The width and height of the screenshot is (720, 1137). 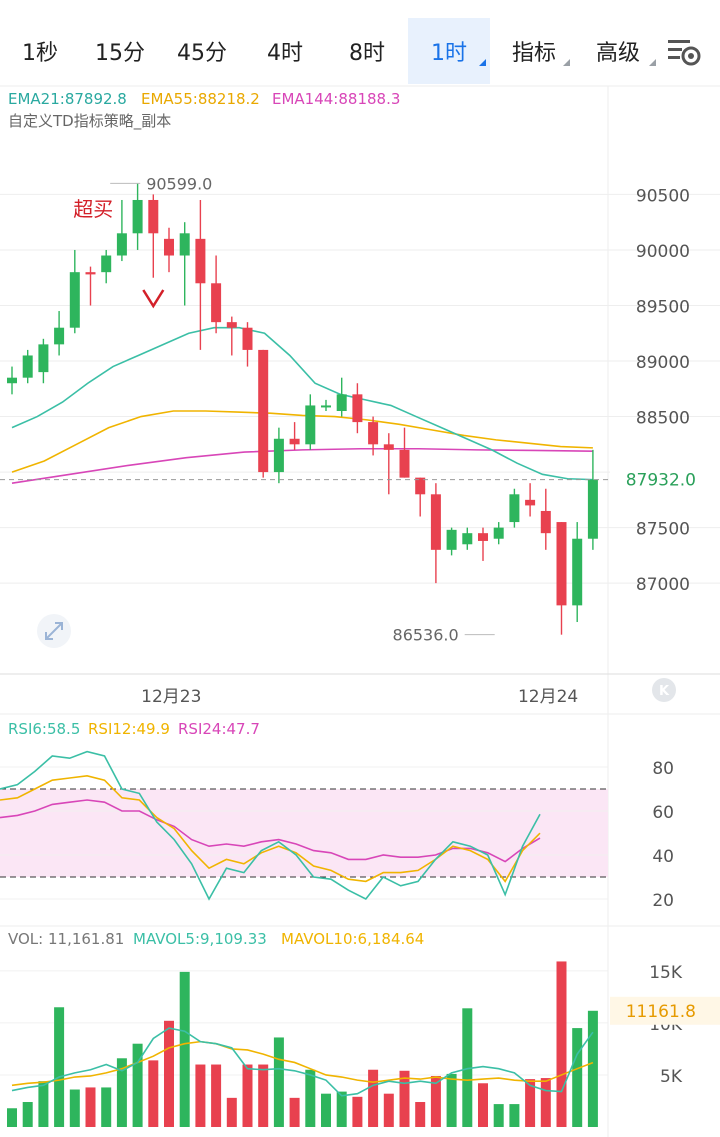 I want to click on rsi12-line, so click(x=270, y=828).